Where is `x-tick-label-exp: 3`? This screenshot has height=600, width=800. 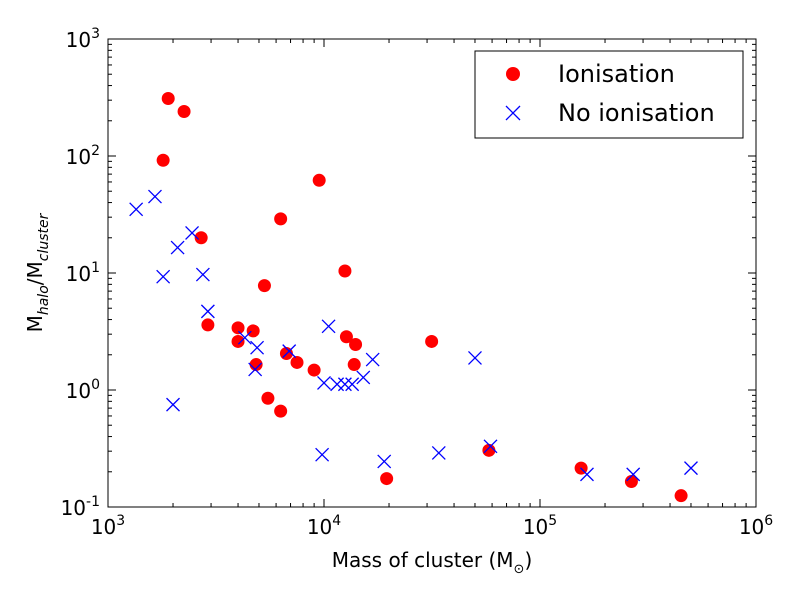 x-tick-label-exp: 3 is located at coordinates (120, 521).